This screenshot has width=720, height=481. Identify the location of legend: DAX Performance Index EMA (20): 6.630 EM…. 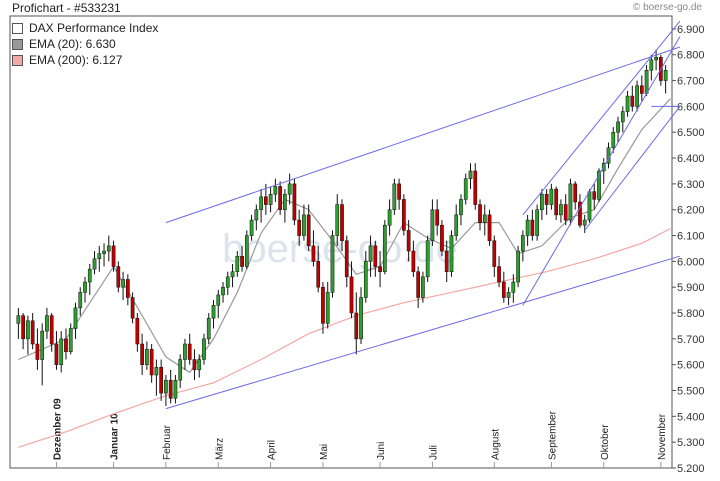
(85, 44).